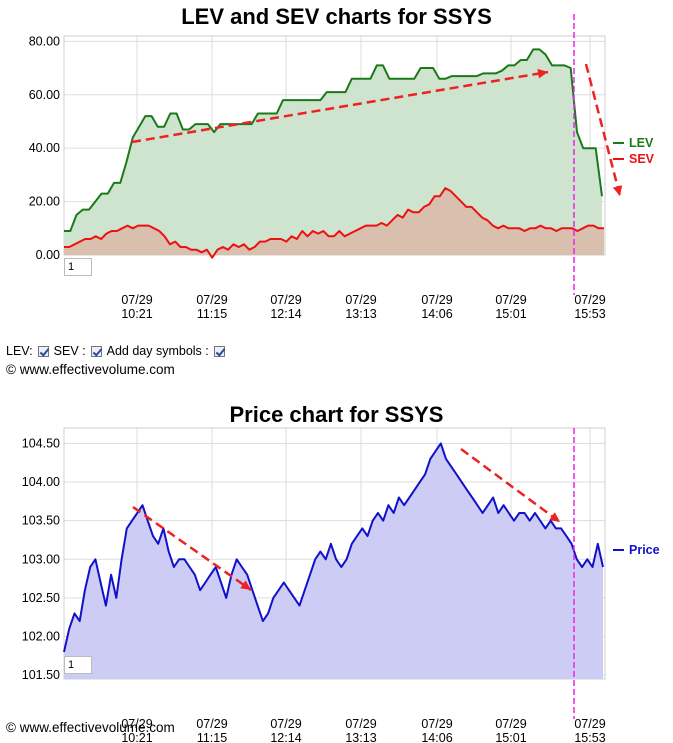 The image size is (673, 743). What do you see at coordinates (41, 675) in the screenshot?
I see `y-tick-label: 101.50` at bounding box center [41, 675].